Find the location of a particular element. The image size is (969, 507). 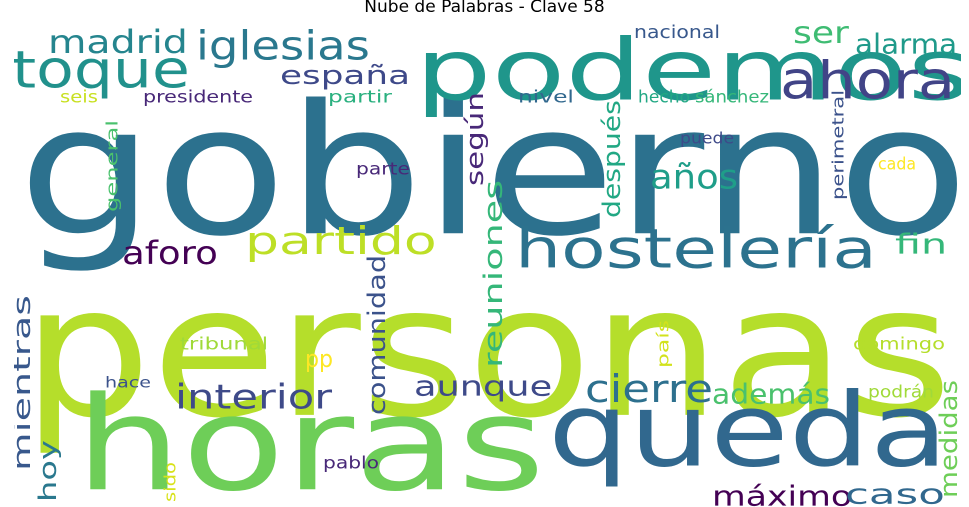

cloud-word: queda is located at coordinates (748, 430).